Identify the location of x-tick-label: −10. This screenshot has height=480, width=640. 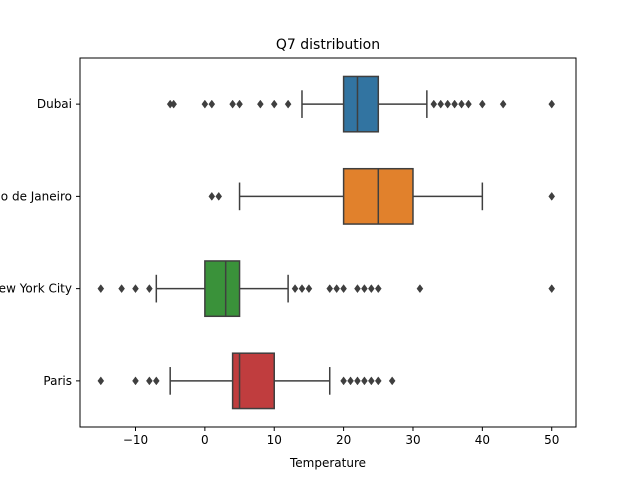
(135, 440).